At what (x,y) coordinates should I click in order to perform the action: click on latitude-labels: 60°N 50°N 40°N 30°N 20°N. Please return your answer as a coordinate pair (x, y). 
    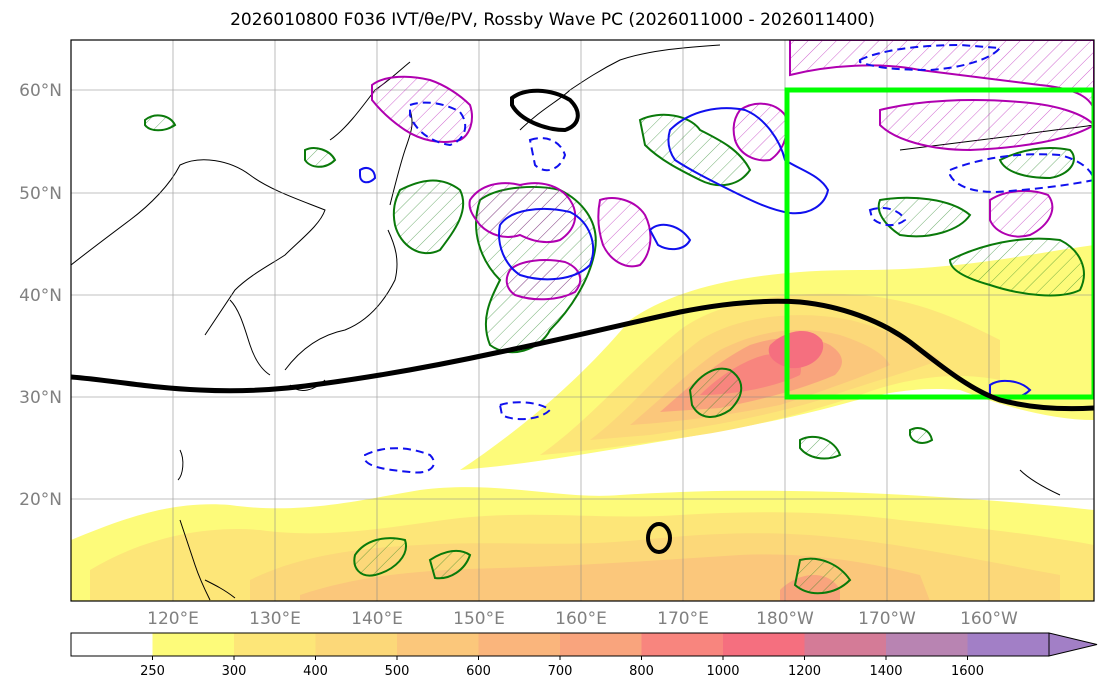
    Looking at the image, I should click on (40, 295).